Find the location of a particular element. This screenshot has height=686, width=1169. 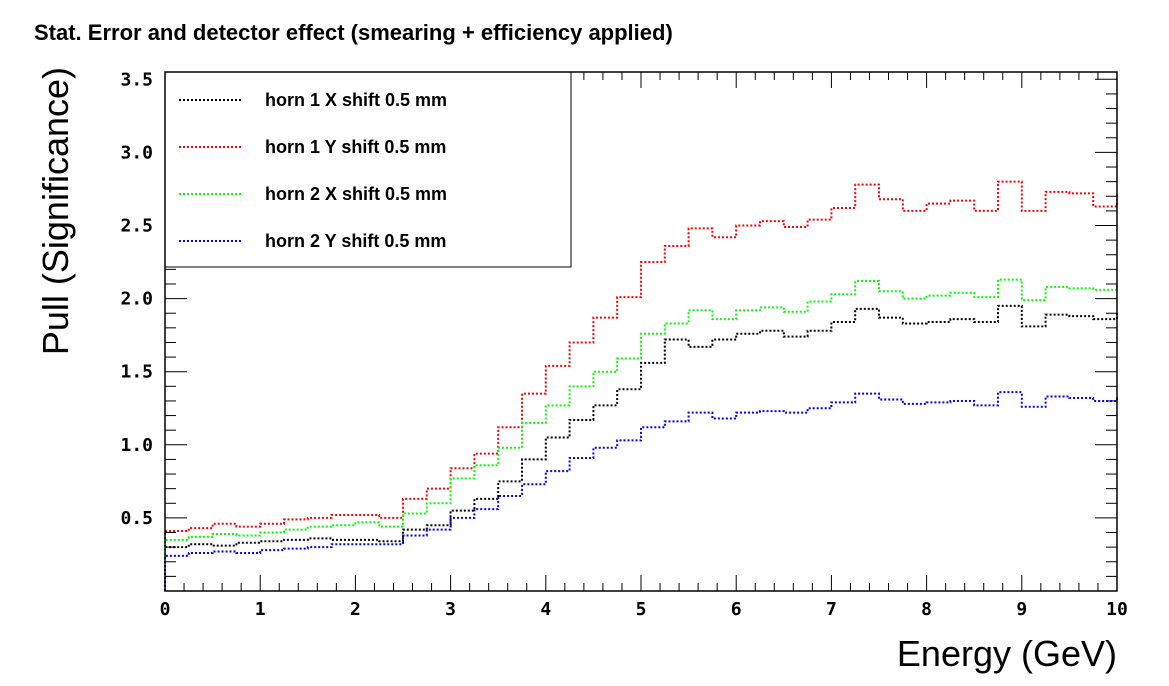

x-tick-label: 3 is located at coordinates (450, 609).